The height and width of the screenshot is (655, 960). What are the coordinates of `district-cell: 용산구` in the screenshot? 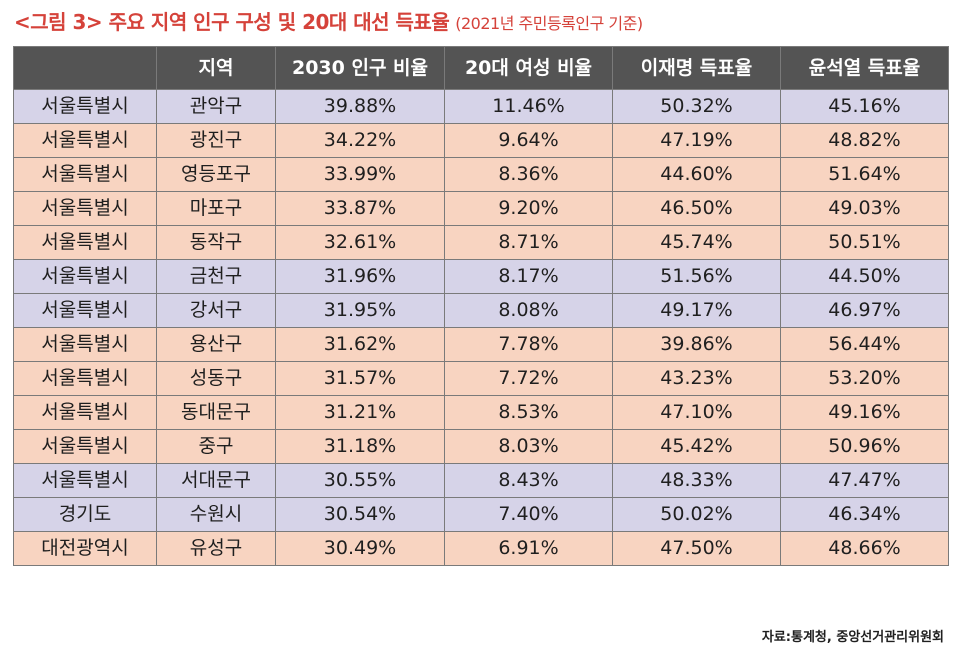 It's located at (216, 344).